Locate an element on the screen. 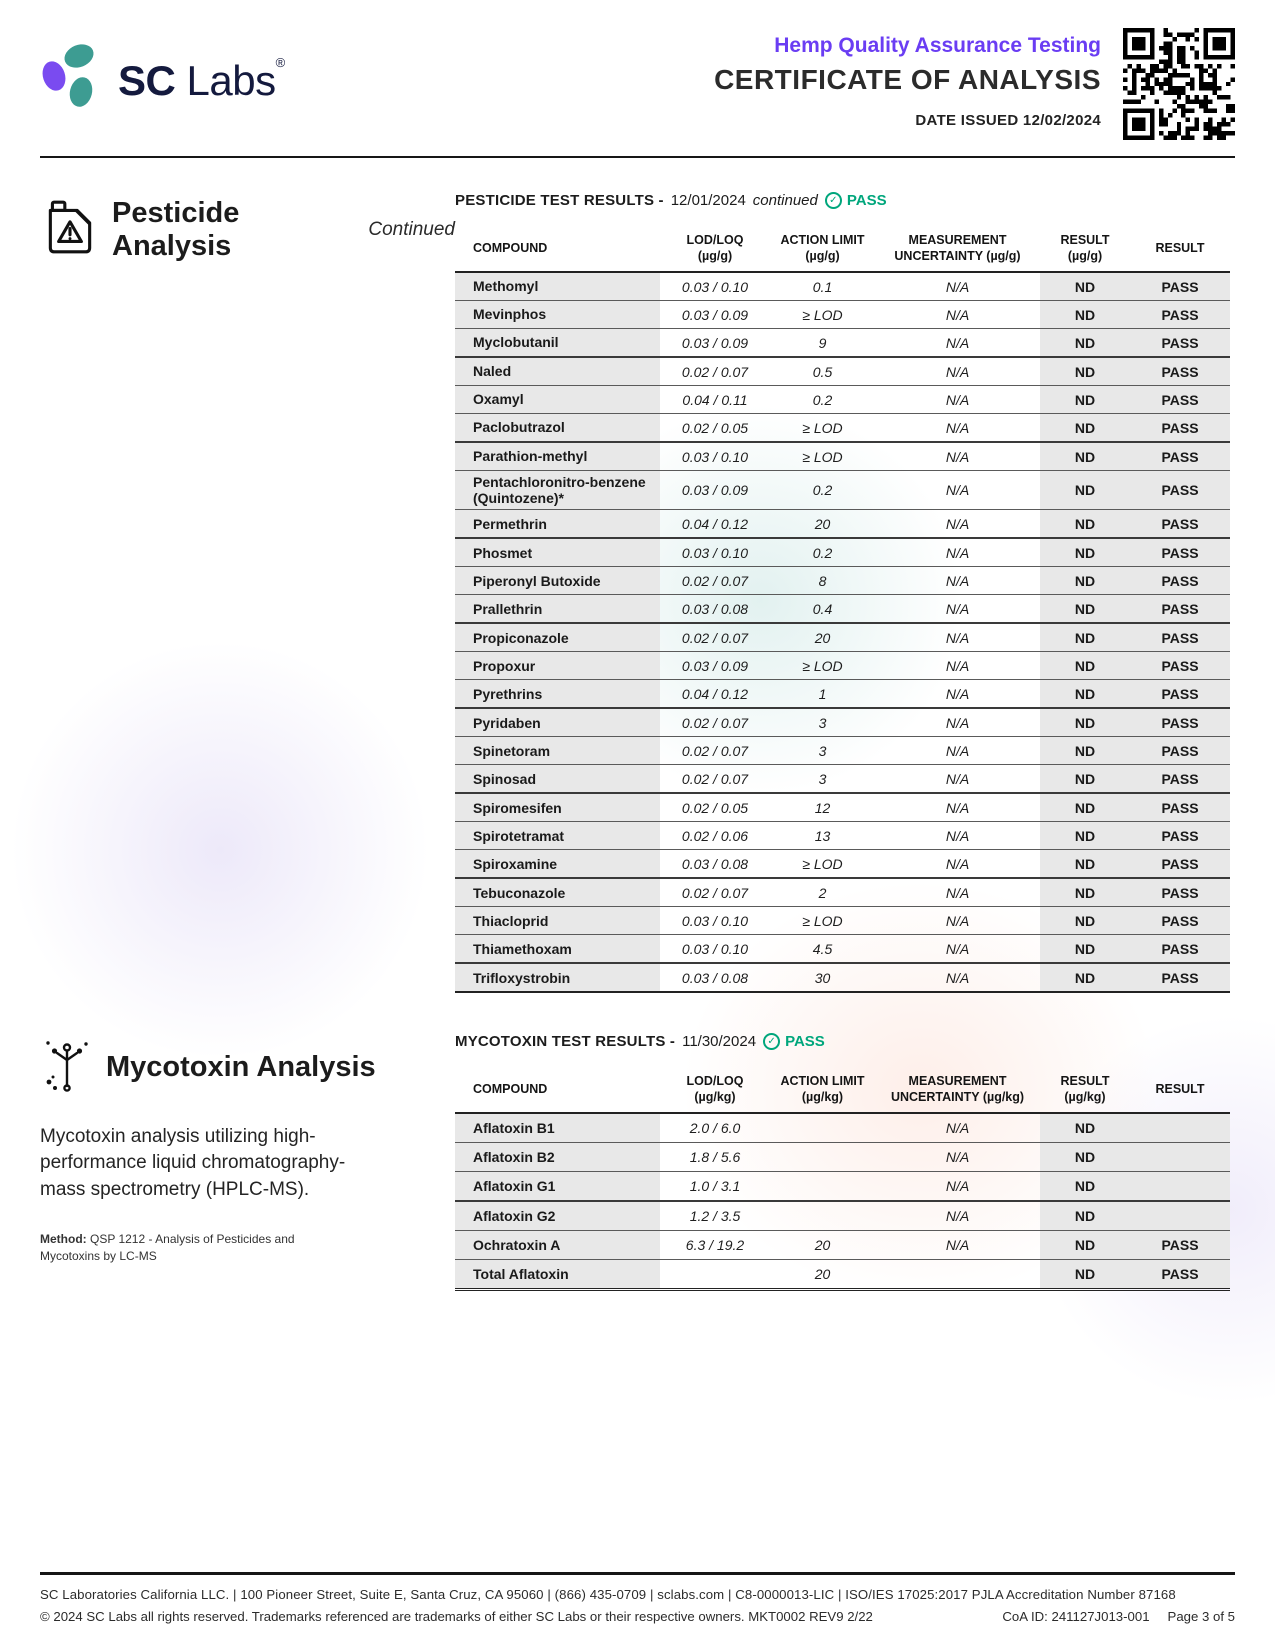 The width and height of the screenshot is (1275, 1650). table-row: Myclobutanil 0.03 / 0.09 9 N/A ND PASS is located at coordinates (842, 342).